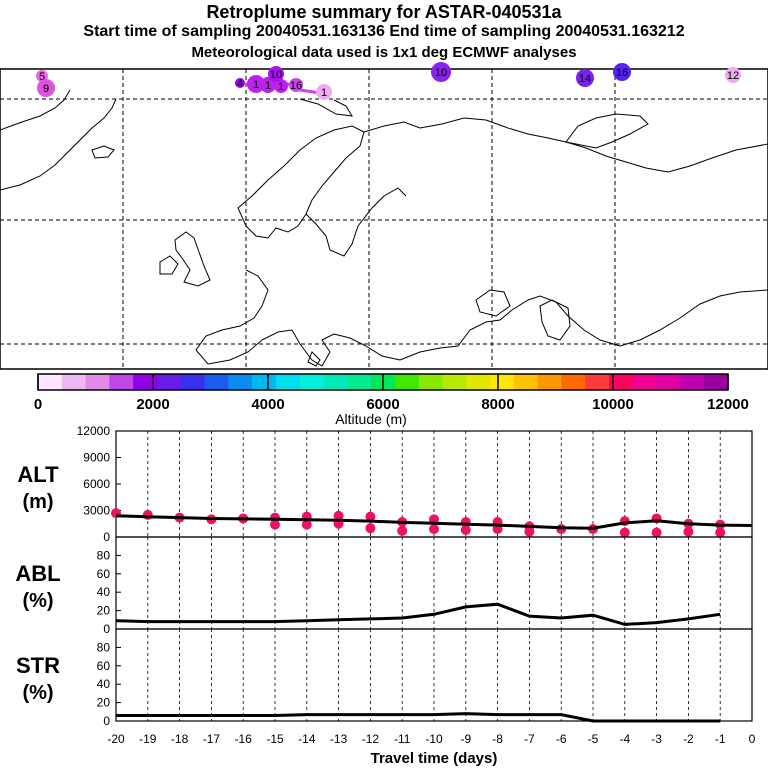 The image size is (768, 768). What do you see at coordinates (529, 739) in the screenshot?
I see `x-tick-label: -7` at bounding box center [529, 739].